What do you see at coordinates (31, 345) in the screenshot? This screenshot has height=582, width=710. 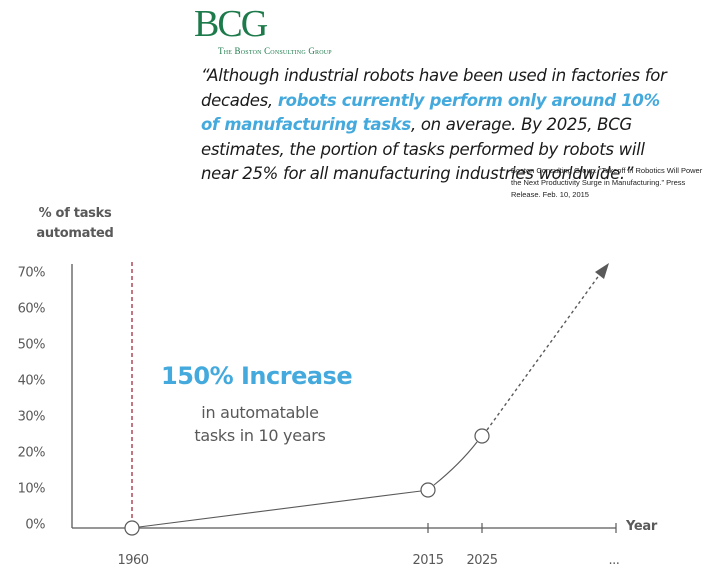 I see `y-tick-50: 50%` at bounding box center [31, 345].